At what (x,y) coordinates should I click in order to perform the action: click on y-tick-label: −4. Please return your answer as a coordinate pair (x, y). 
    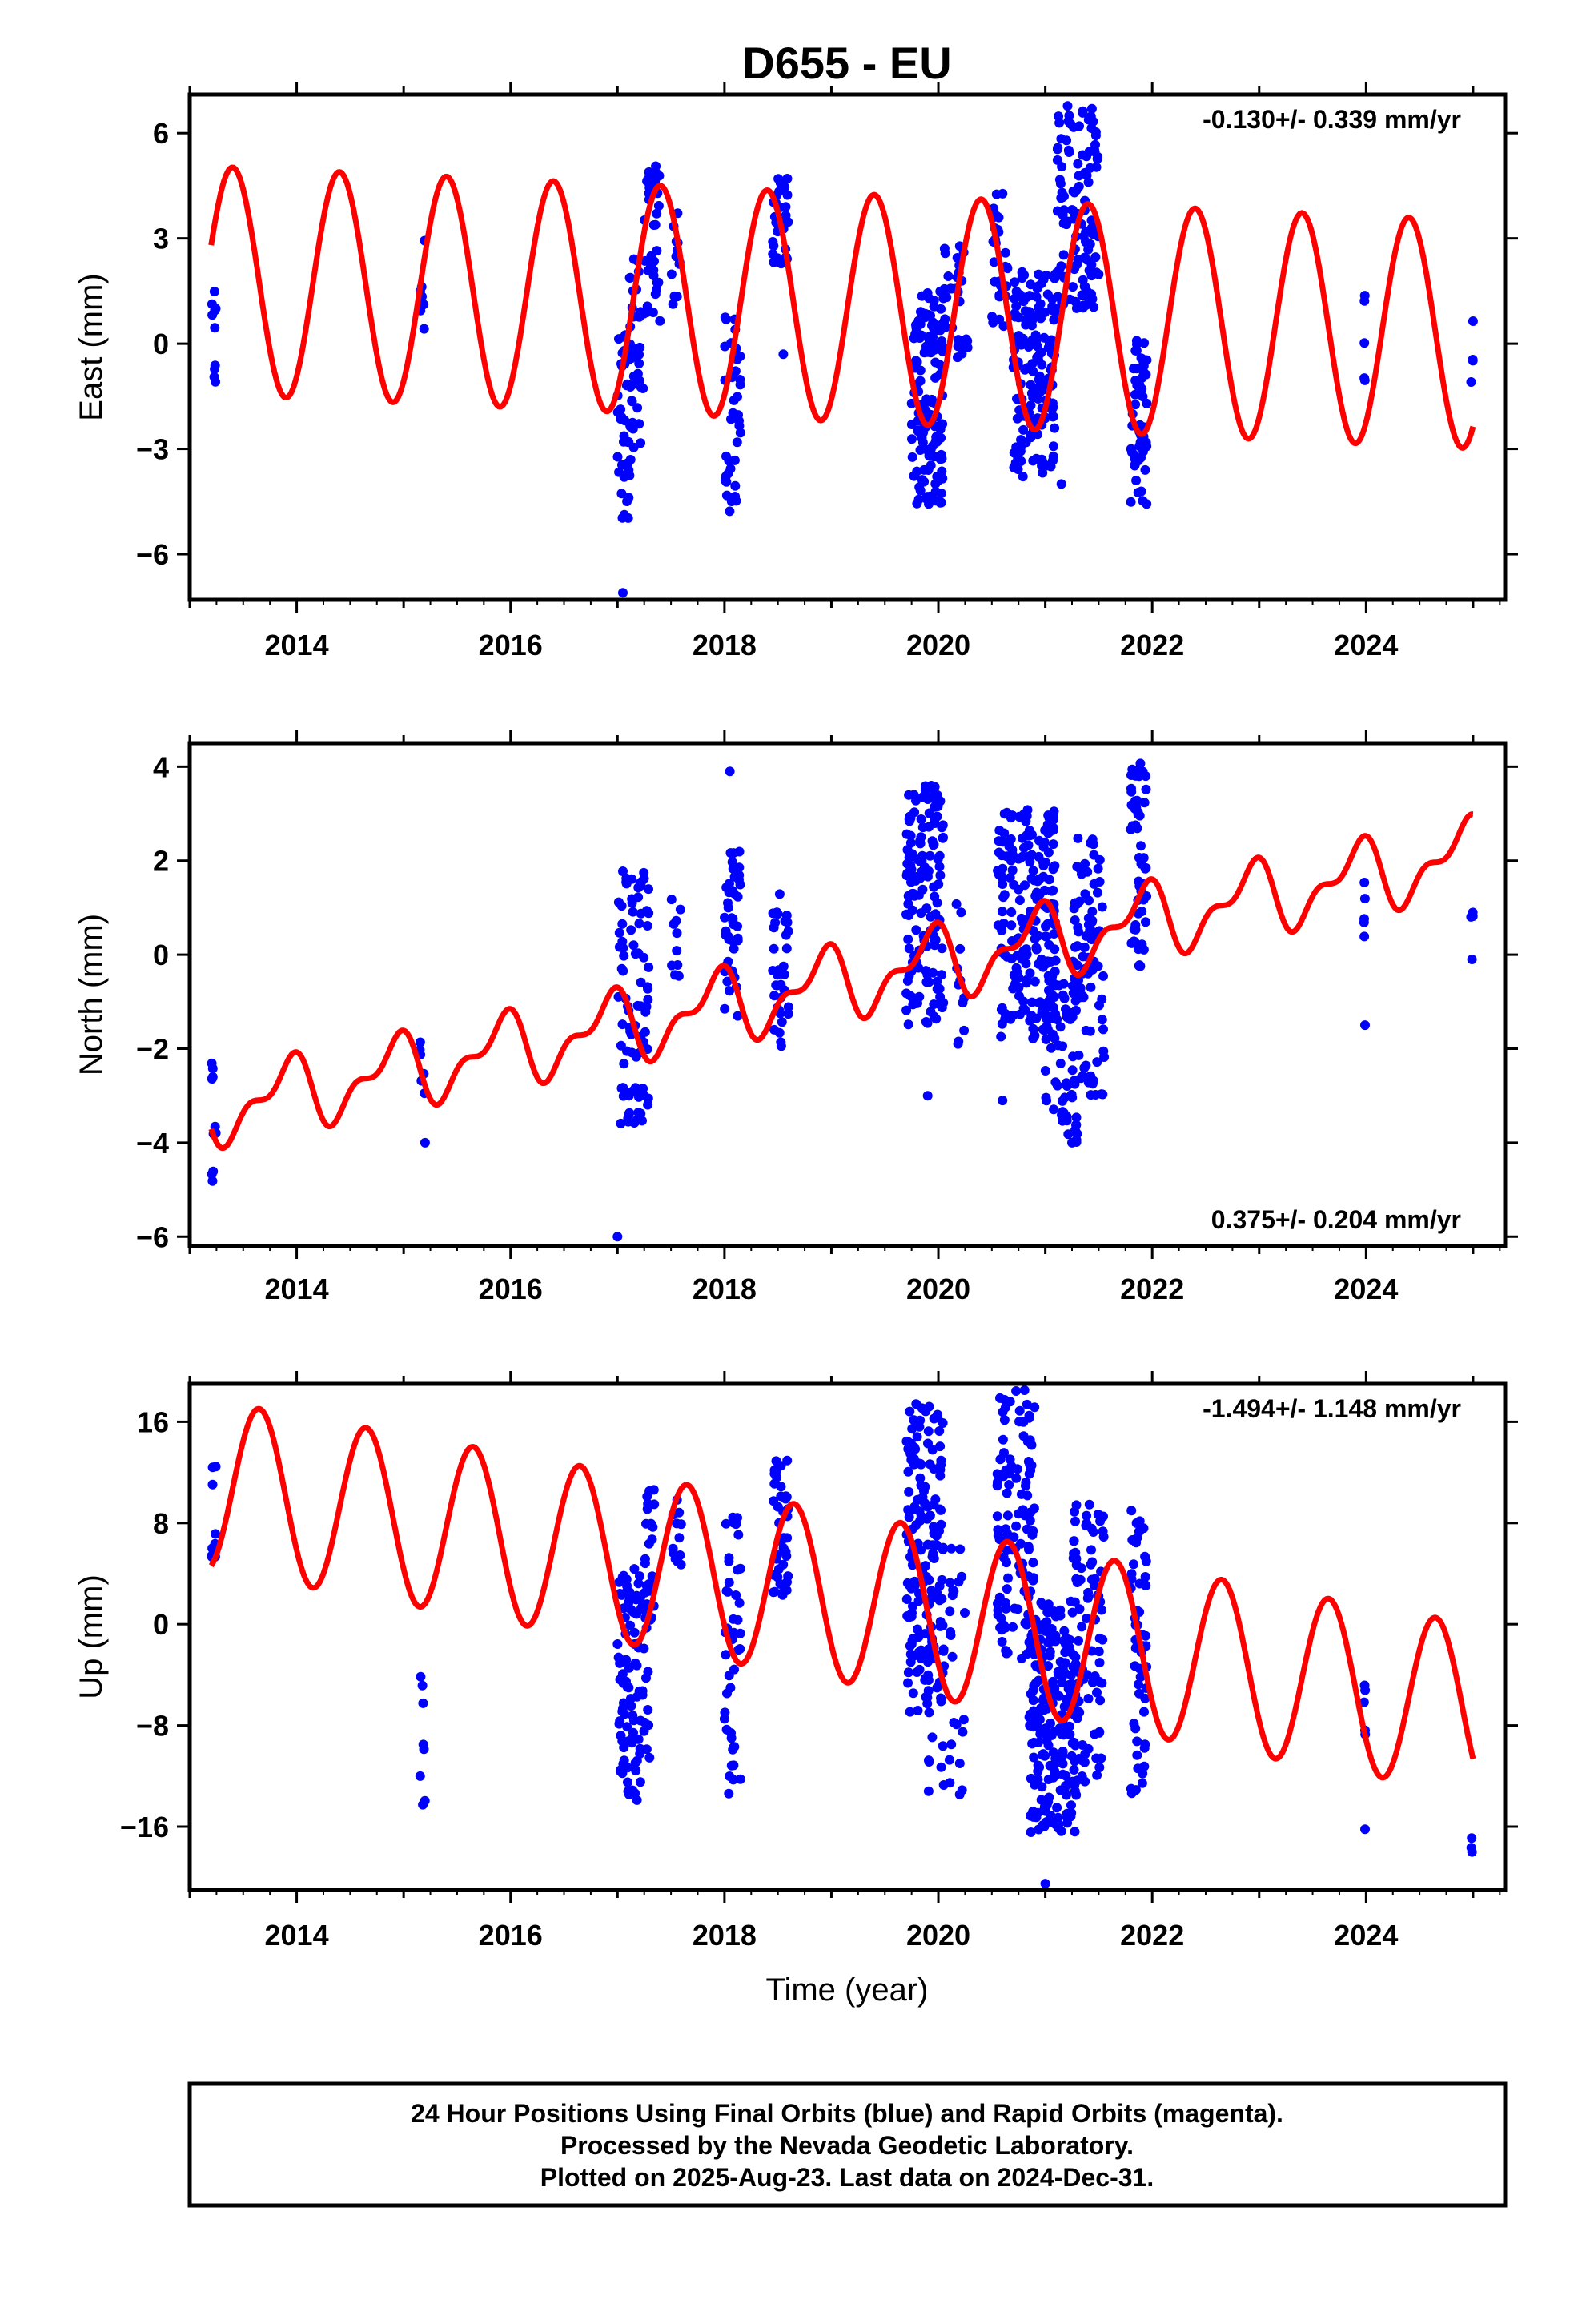
    Looking at the image, I should click on (152, 1143).